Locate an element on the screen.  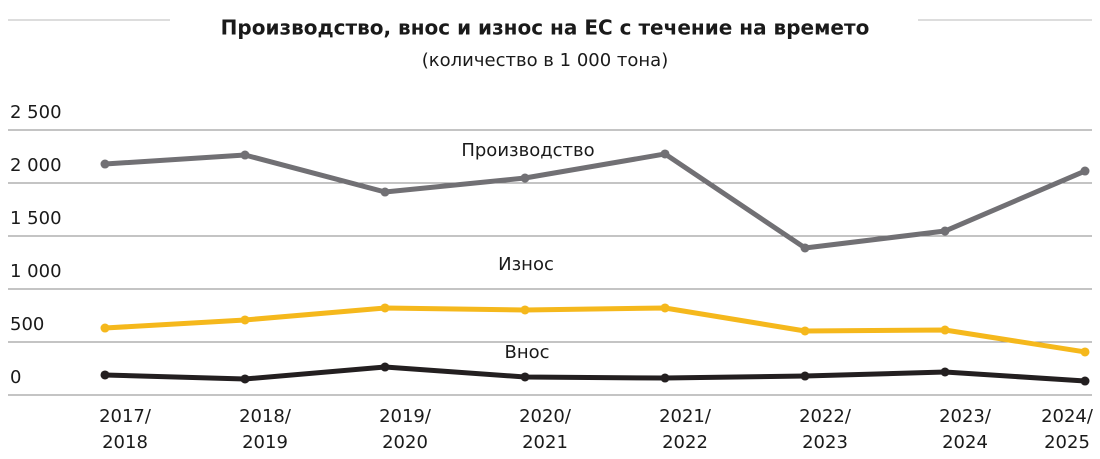
y-tick-label: 2 500 is located at coordinates (36, 112).